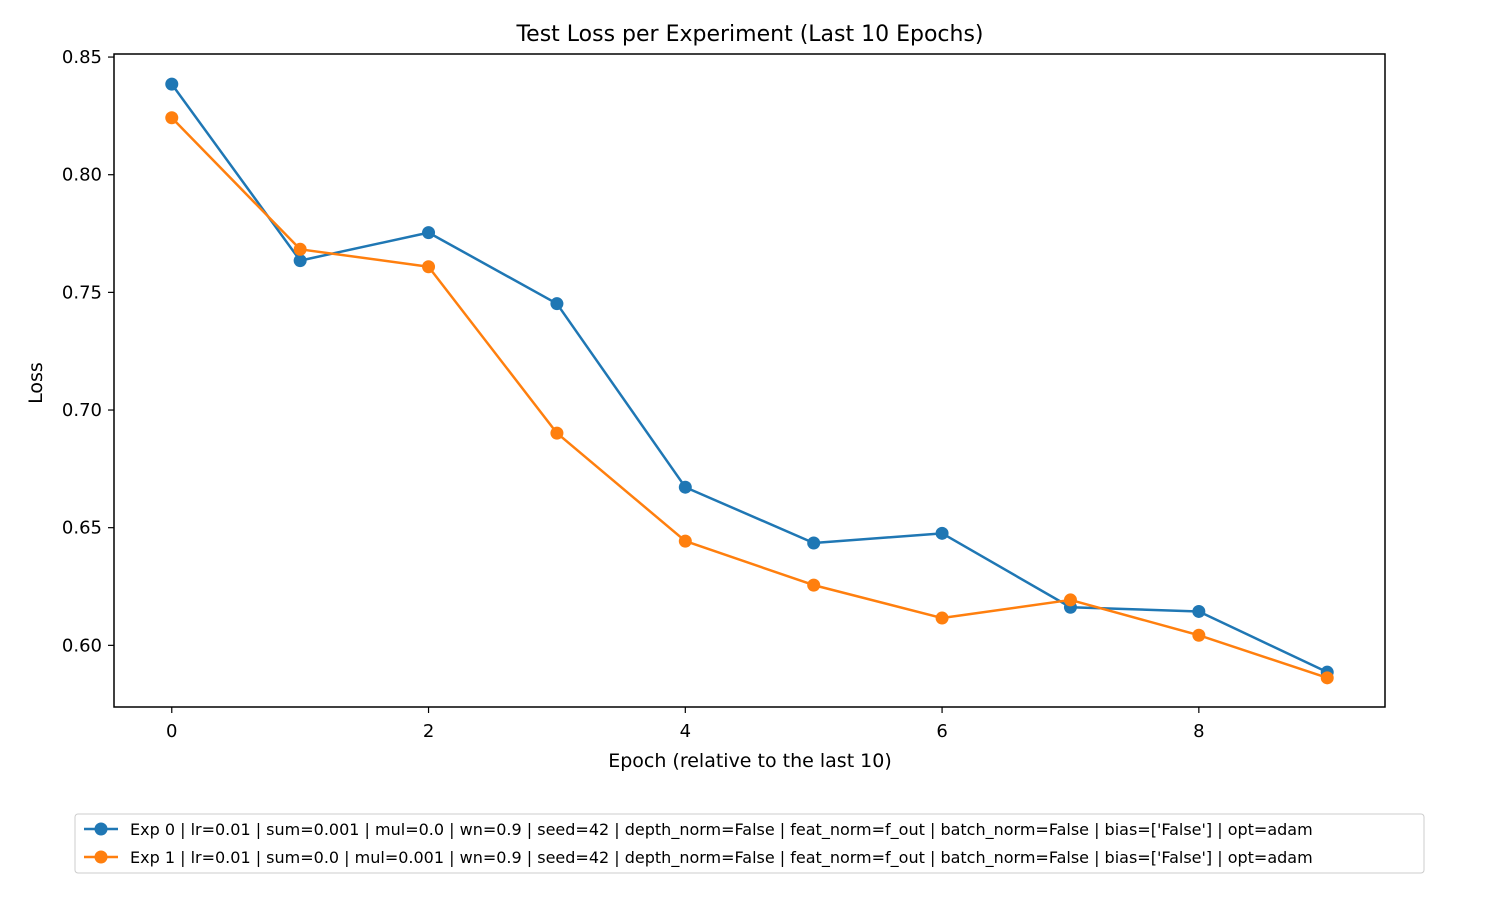 This screenshot has width=1500, height=904. What do you see at coordinates (1198, 731) in the screenshot?
I see `x-tick-label: 8` at bounding box center [1198, 731].